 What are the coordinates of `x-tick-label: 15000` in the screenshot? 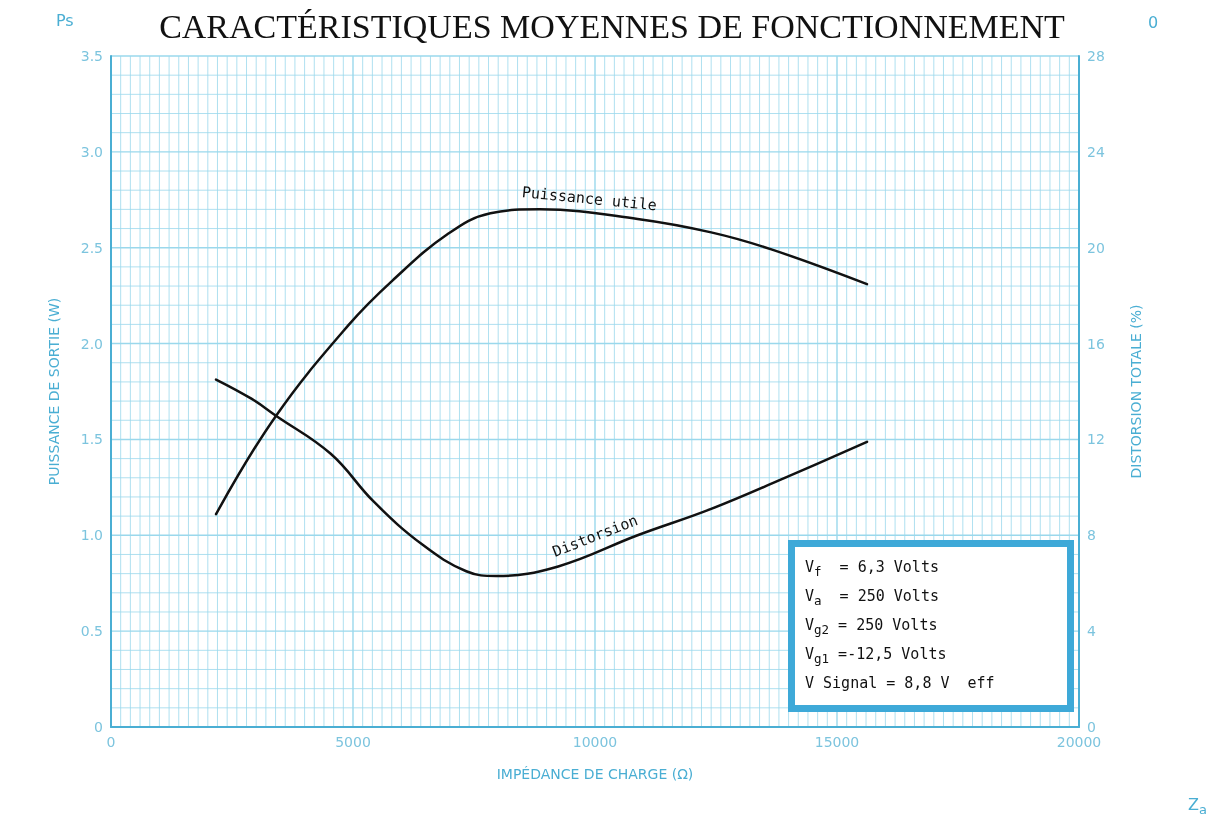 It's located at (837, 742).